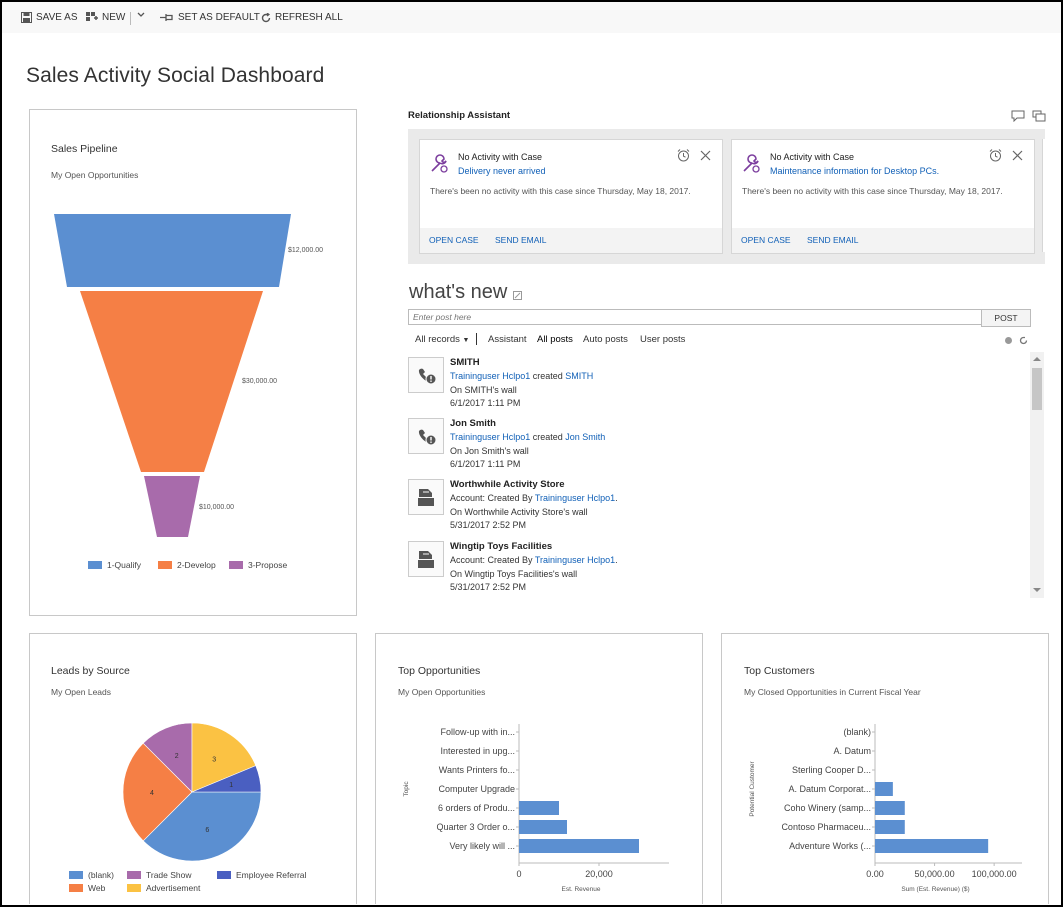  What do you see at coordinates (87, 888) in the screenshot?
I see `legend-item-web: Web` at bounding box center [87, 888].